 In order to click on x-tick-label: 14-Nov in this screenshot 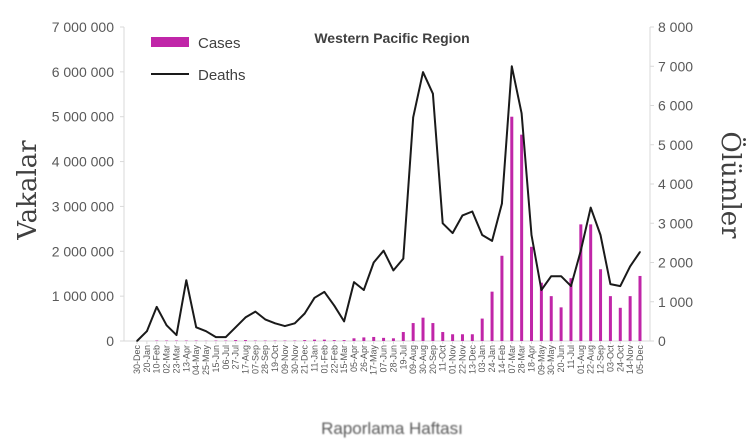, I will do `click(630, 360)`.